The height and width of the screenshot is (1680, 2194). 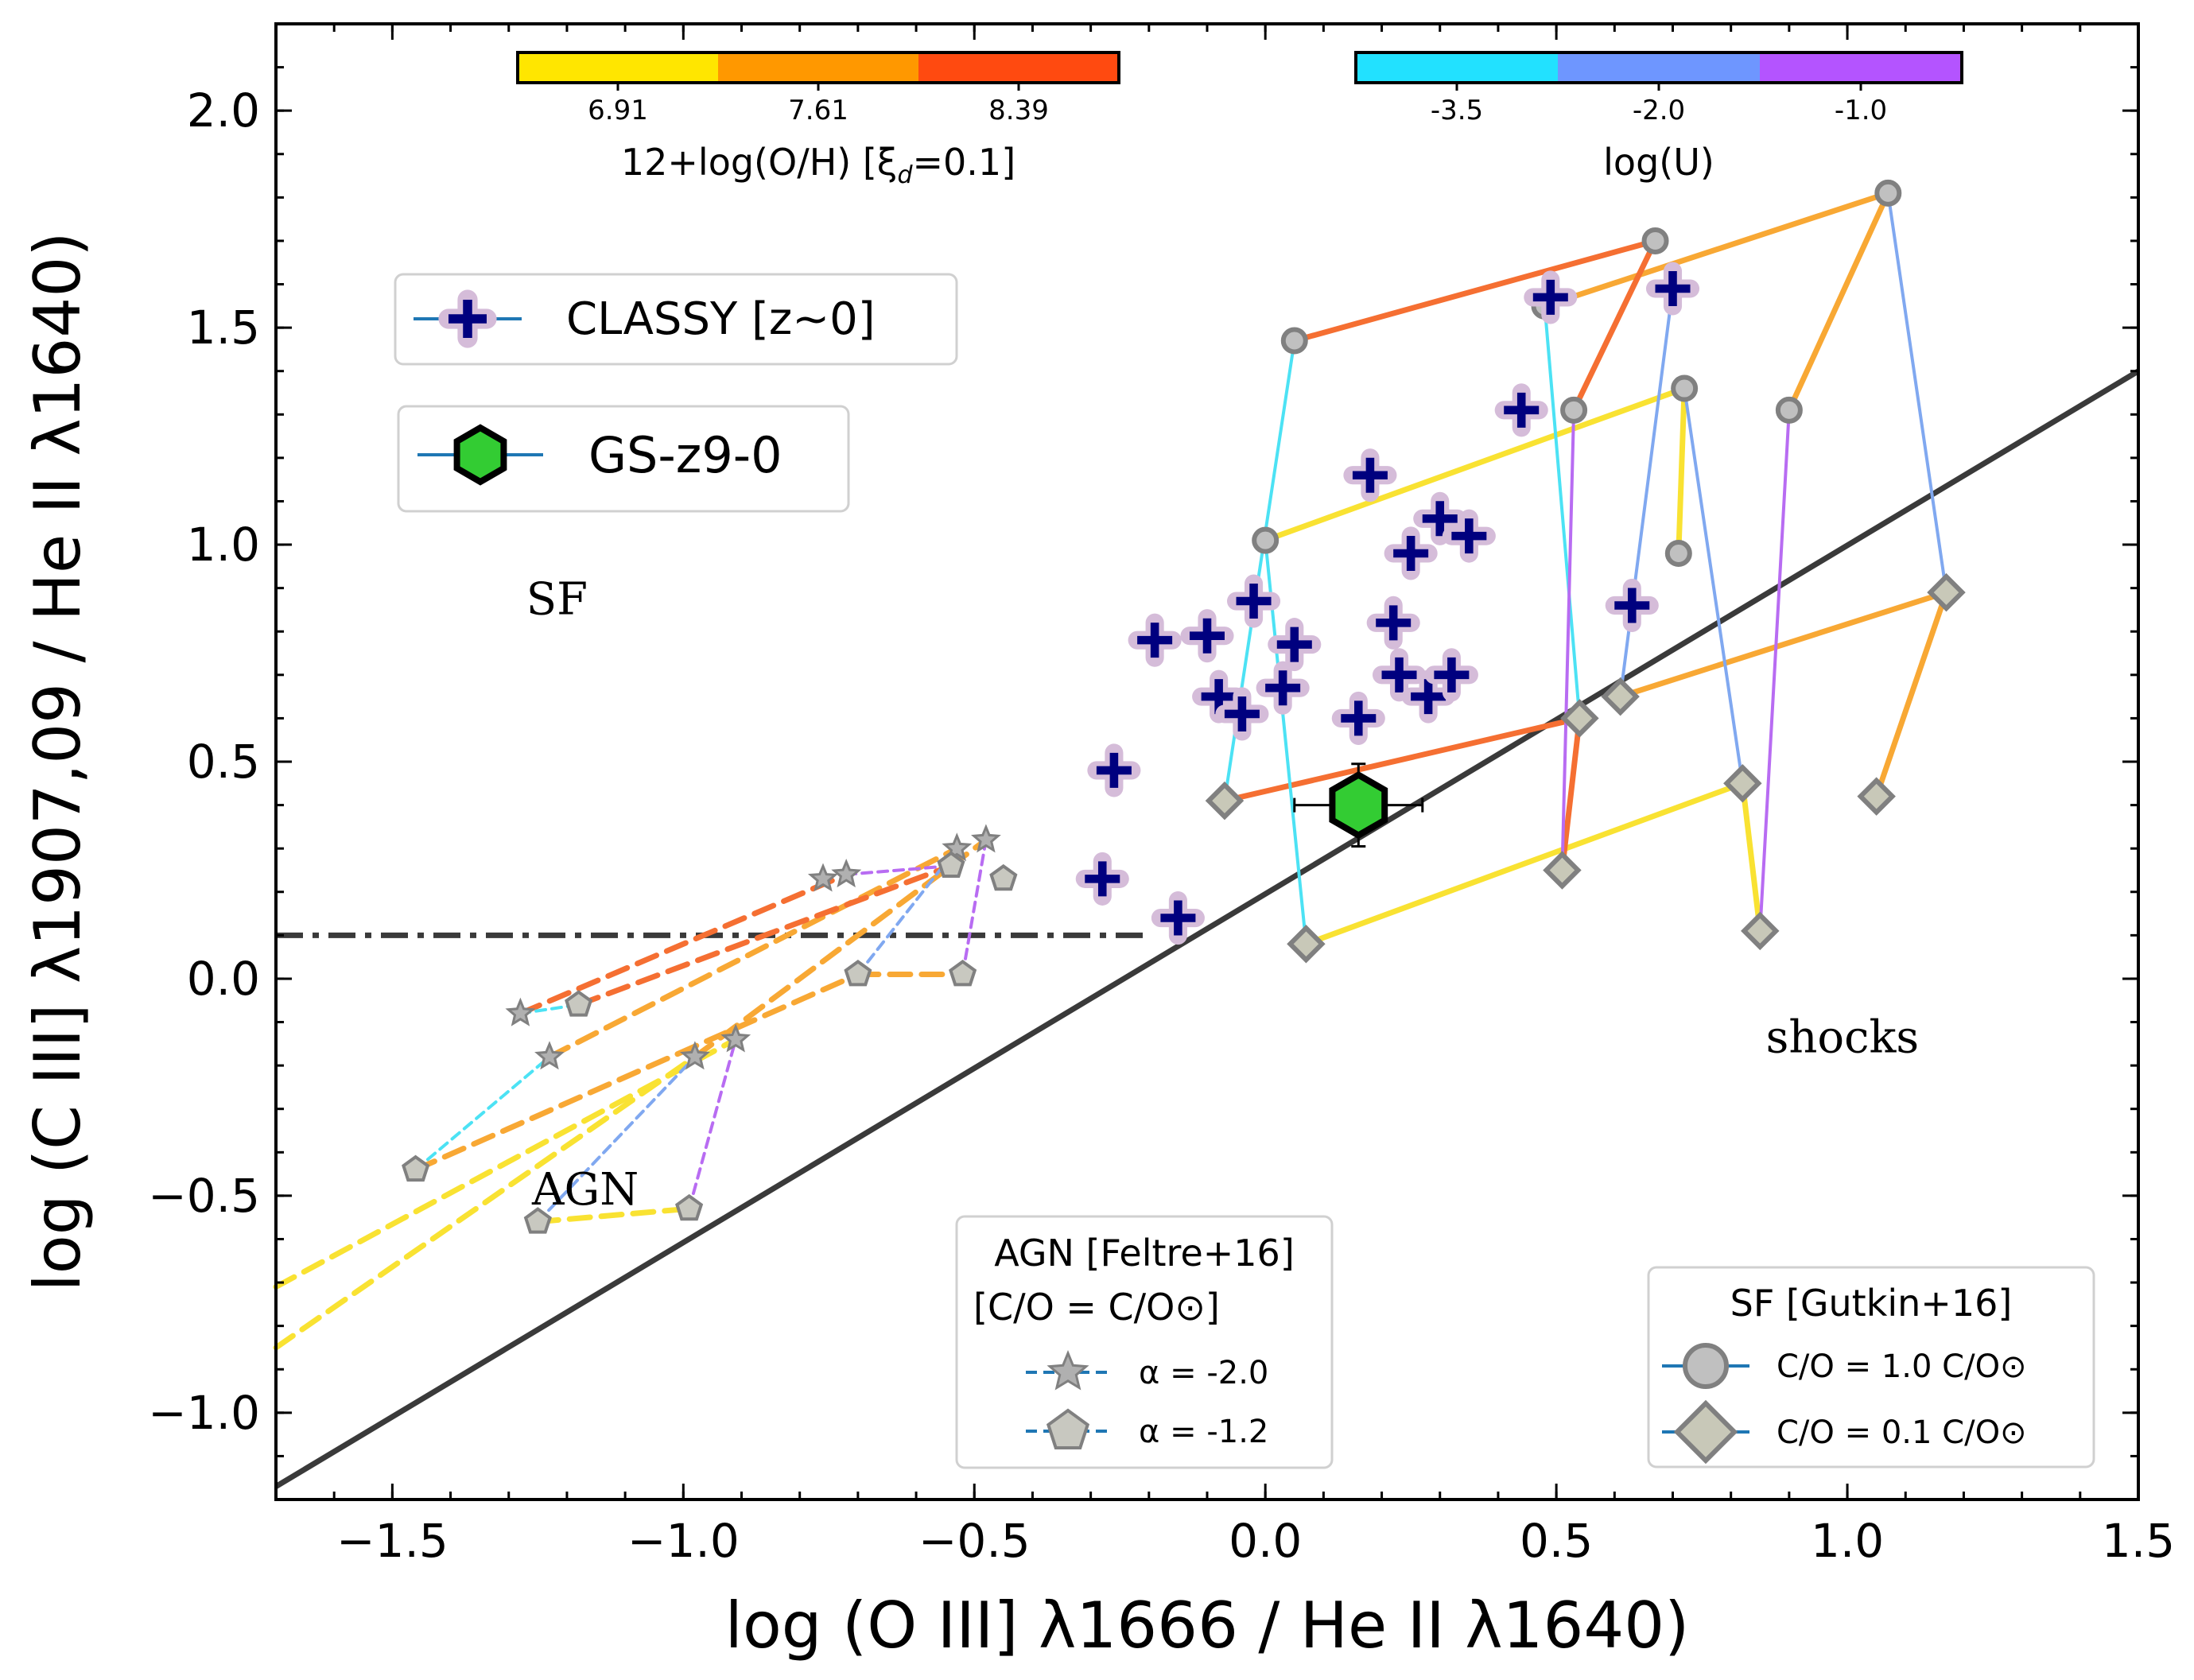 I want to click on legend-star-icon, so click(x=1068, y=1370).